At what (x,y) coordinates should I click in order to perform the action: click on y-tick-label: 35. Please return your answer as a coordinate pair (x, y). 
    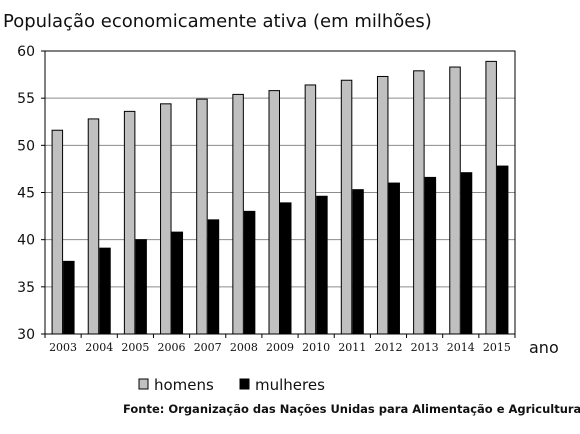
    Looking at the image, I should click on (26, 288).